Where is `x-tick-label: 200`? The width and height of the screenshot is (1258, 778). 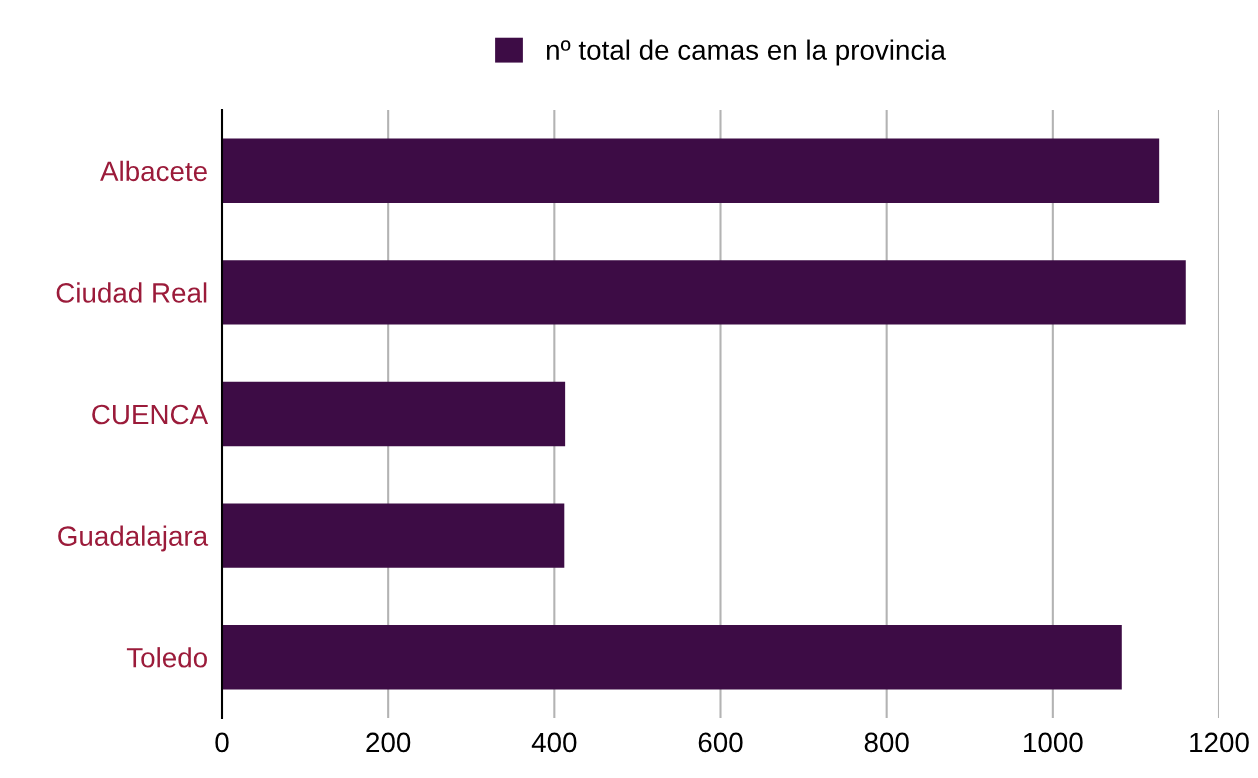
x-tick-label: 200 is located at coordinates (388, 742).